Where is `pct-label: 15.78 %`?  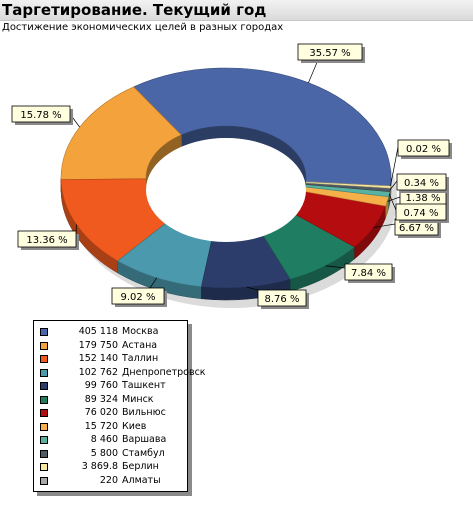 pct-label: 15.78 % is located at coordinates (40, 115).